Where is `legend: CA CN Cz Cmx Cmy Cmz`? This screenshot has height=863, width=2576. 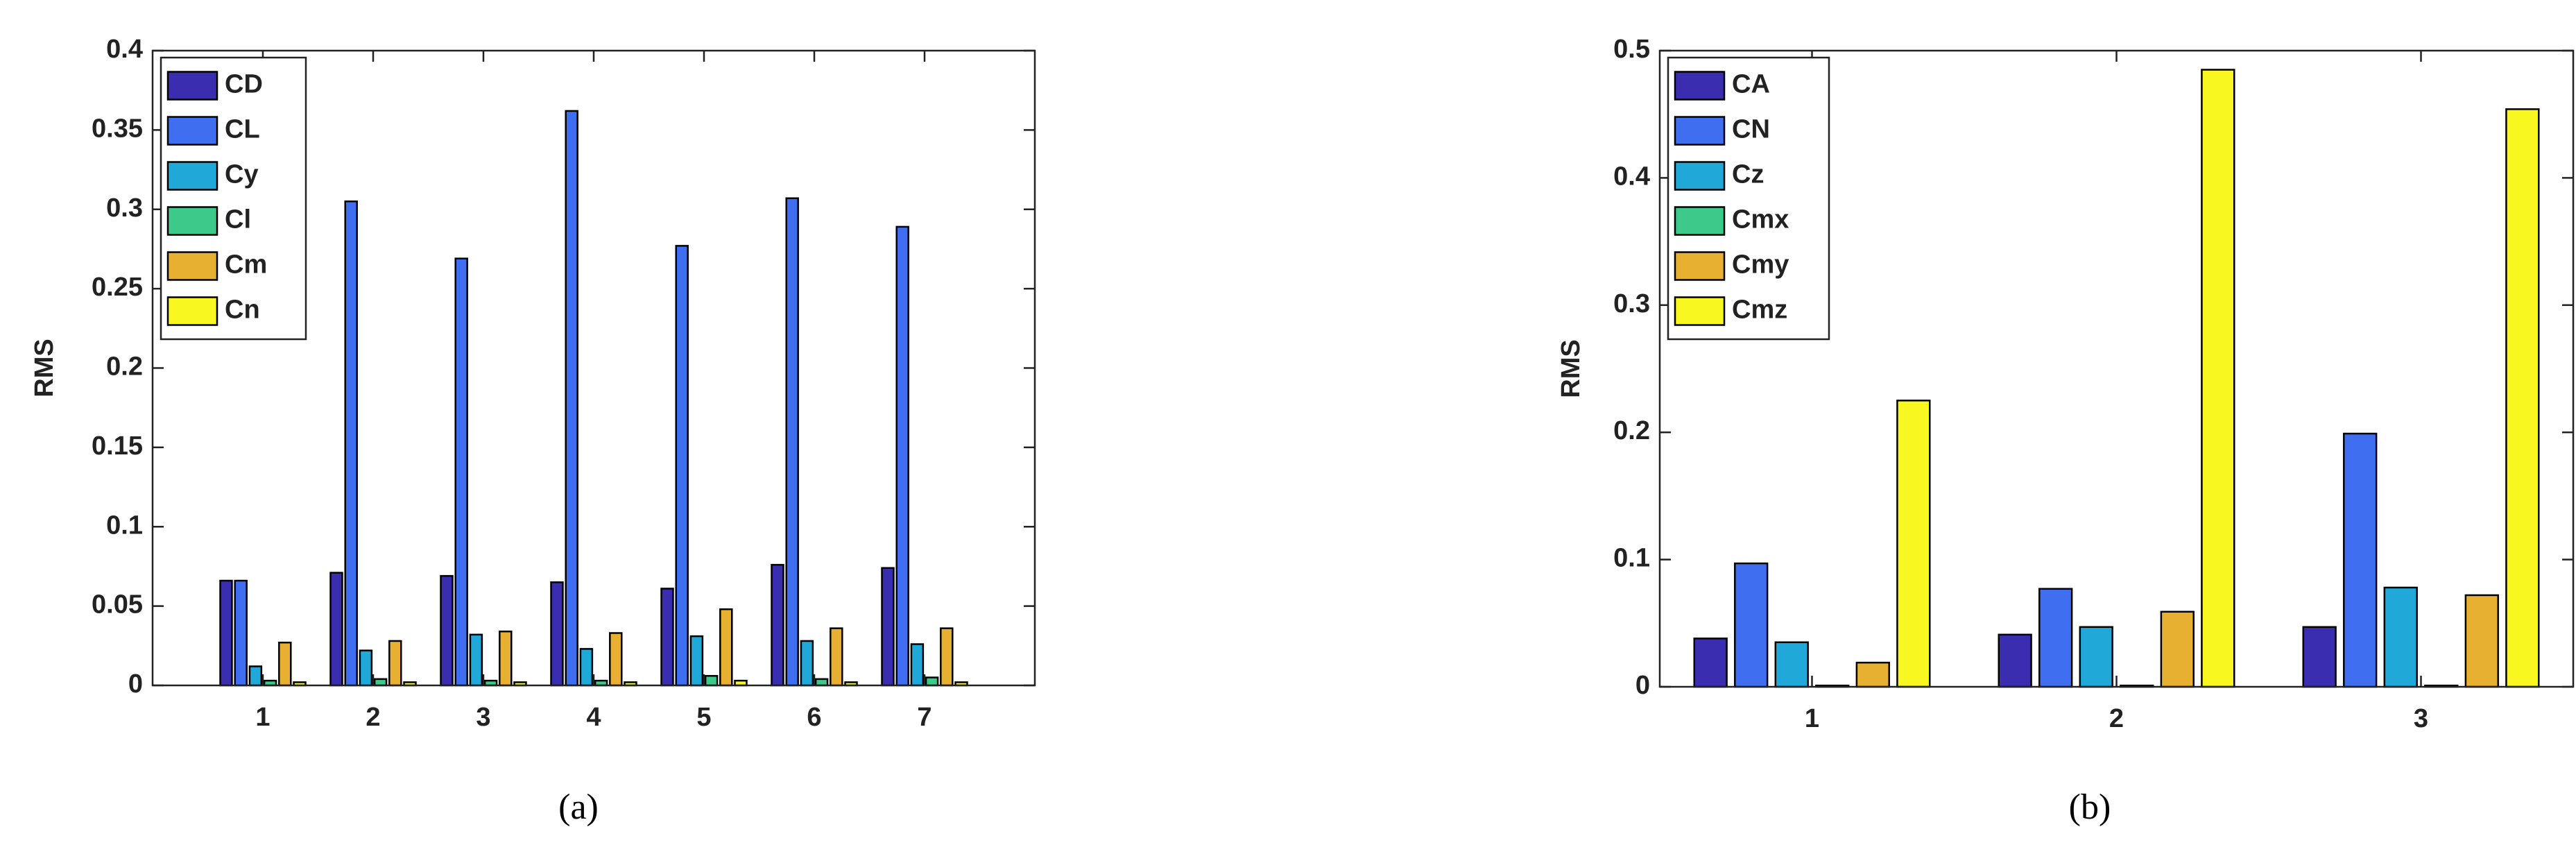
legend: CA CN Cz Cmx Cmy Cmz is located at coordinates (1748, 198).